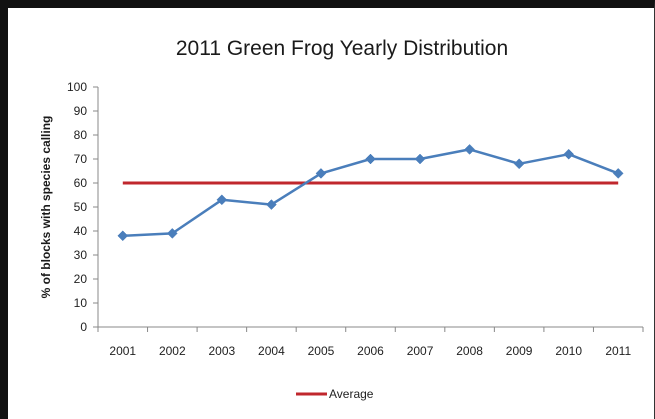  I want to click on chart-title: 2011 Green Frog Yearly Distribution, so click(342, 48).